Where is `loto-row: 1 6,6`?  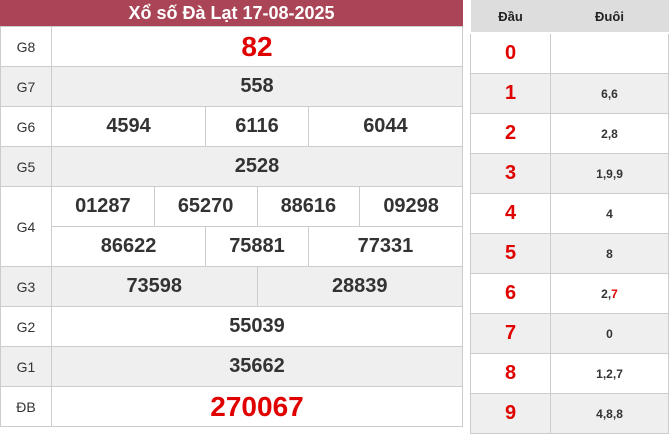
loto-row: 1 6,6 is located at coordinates (569, 93).